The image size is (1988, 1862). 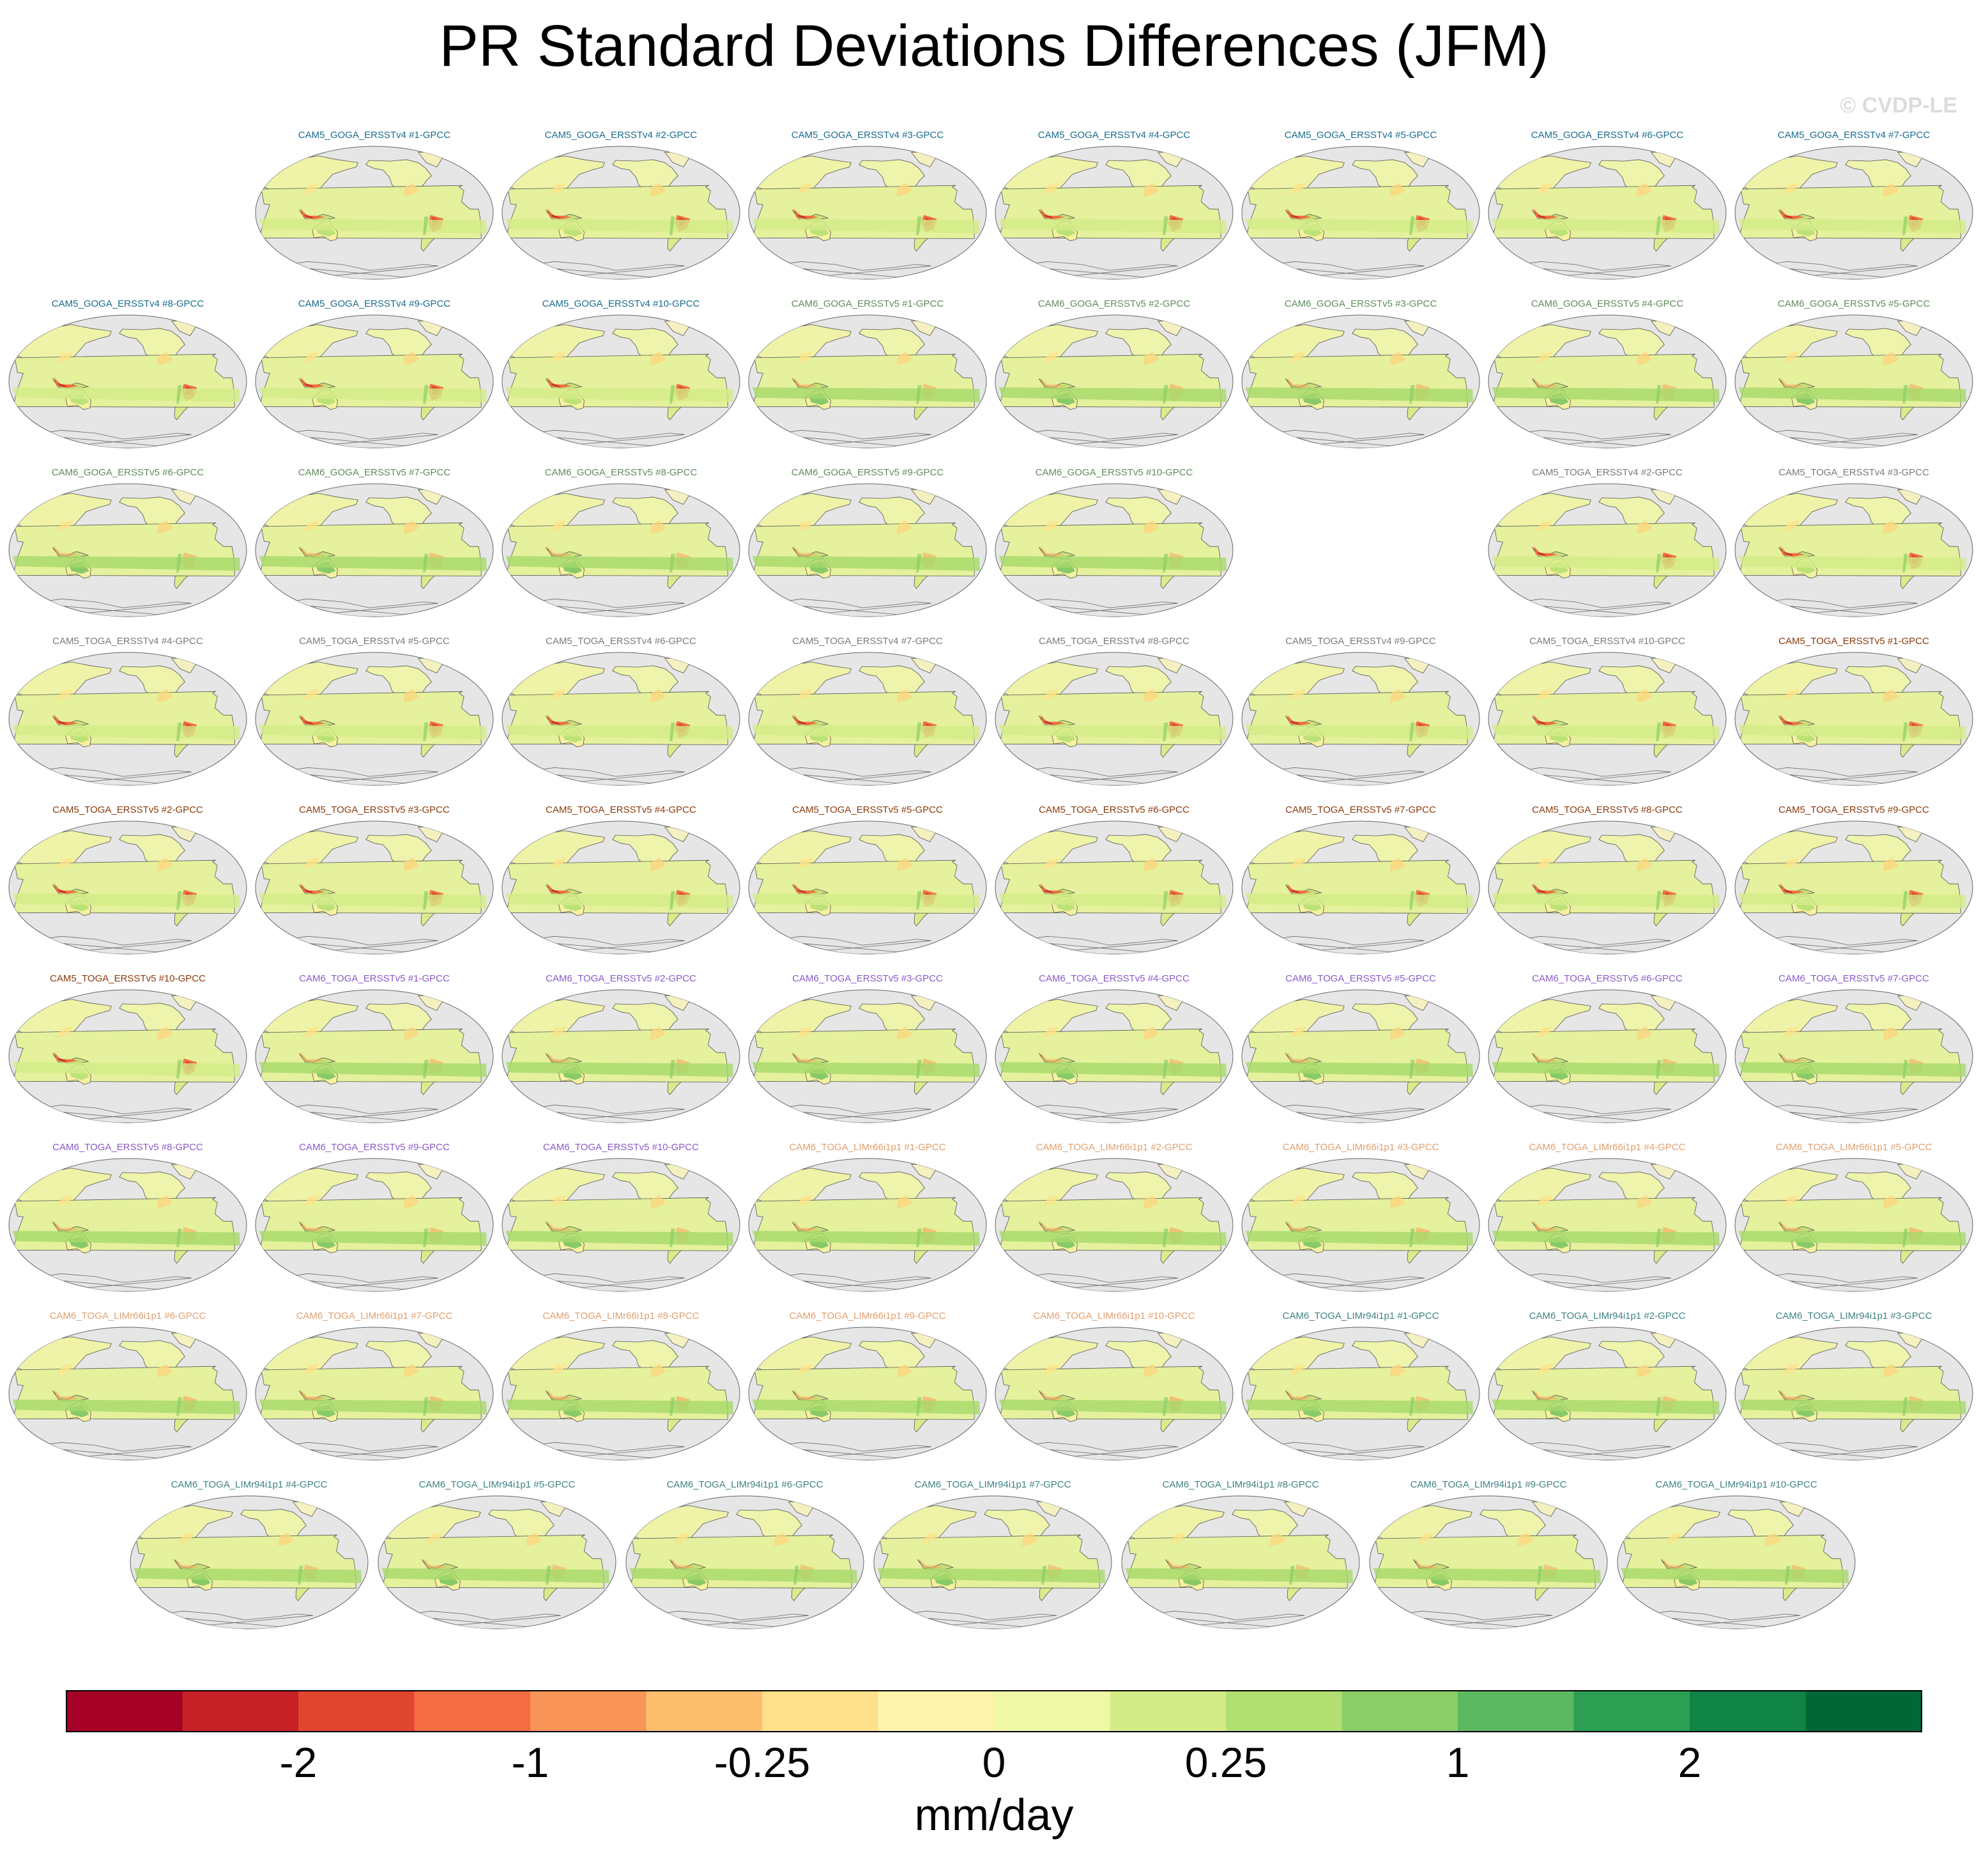 I want to click on panel-title: CAM6_TOGA_LIMr94i1p1 #2-GPCC, so click(x=1607, y=1316).